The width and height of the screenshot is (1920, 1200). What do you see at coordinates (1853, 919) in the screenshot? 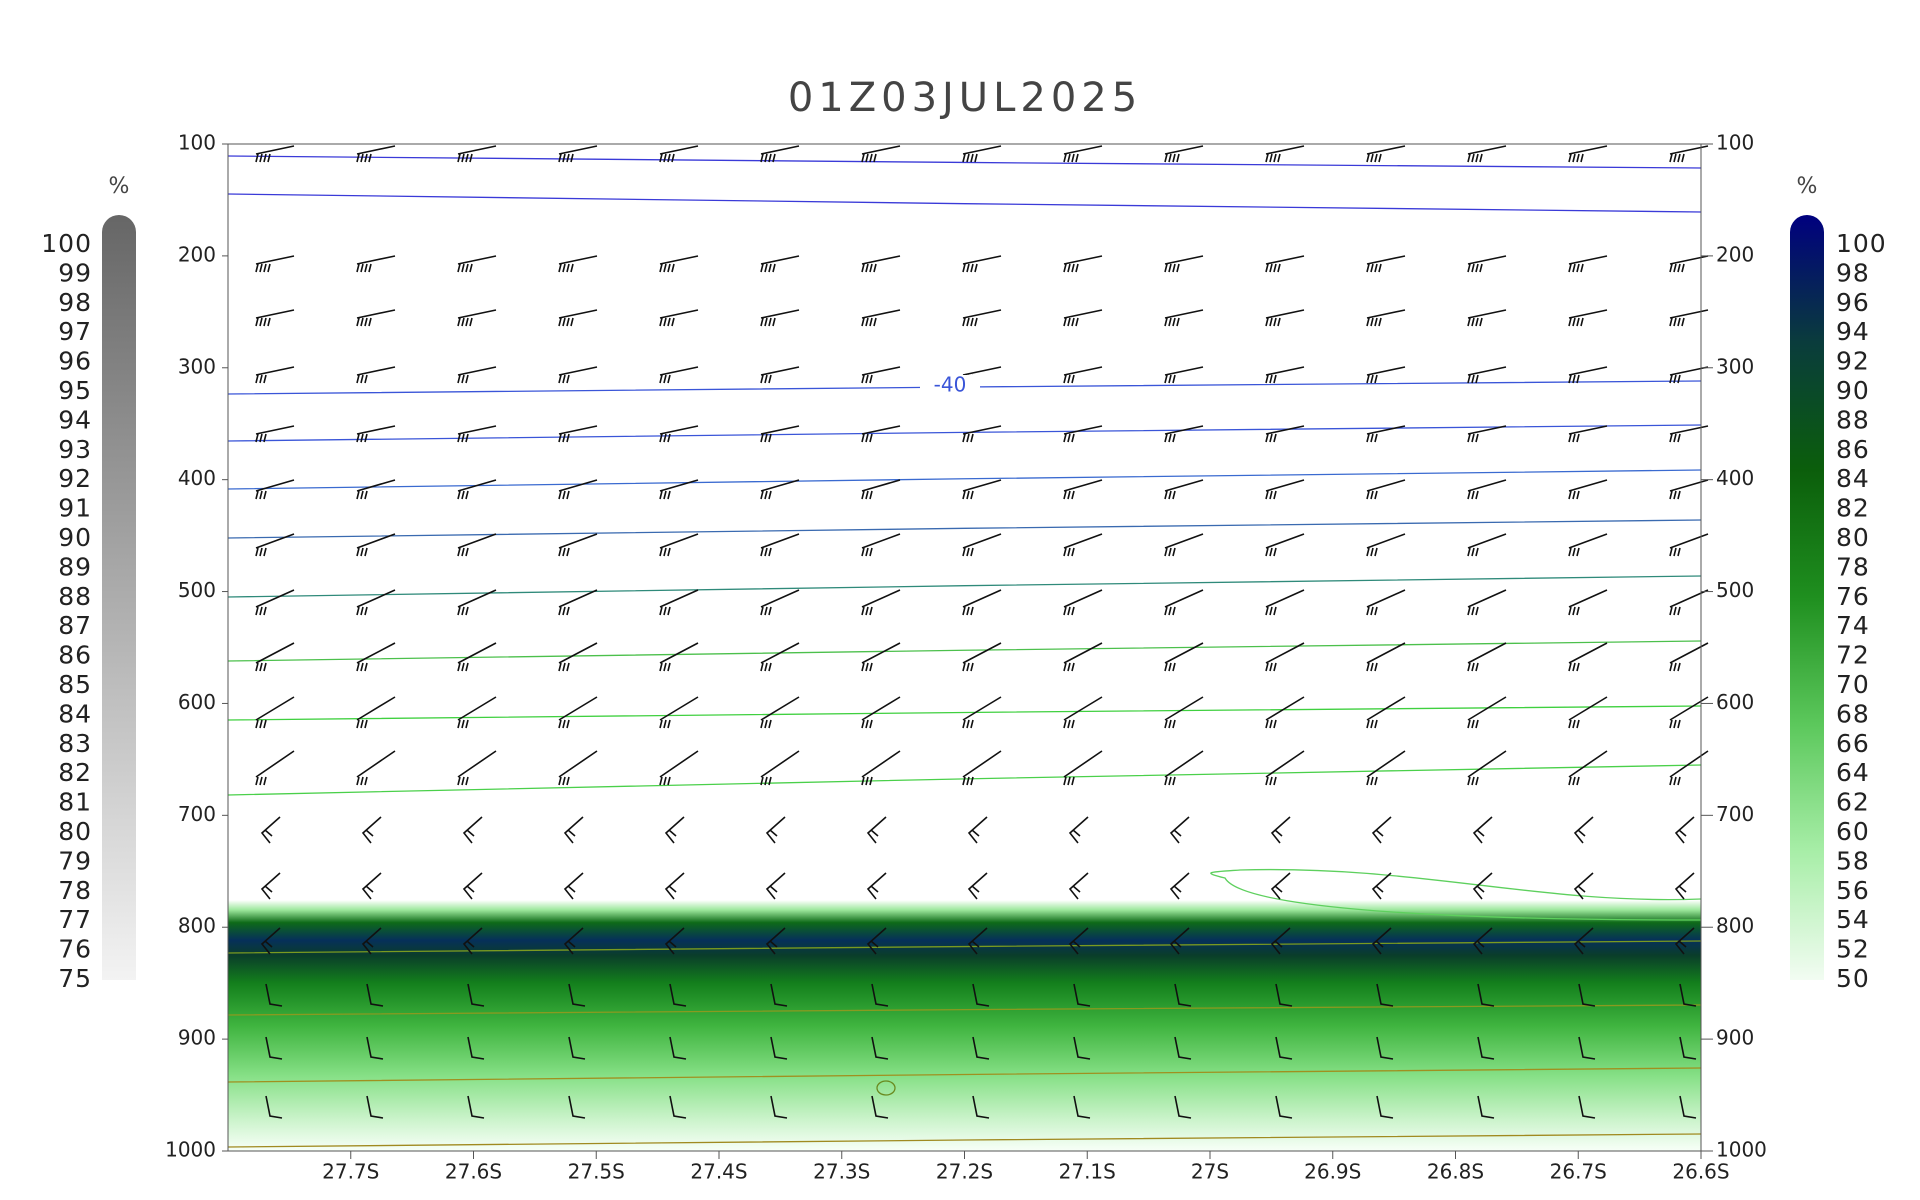
I see `colorbar-tick-label: 54` at bounding box center [1853, 919].